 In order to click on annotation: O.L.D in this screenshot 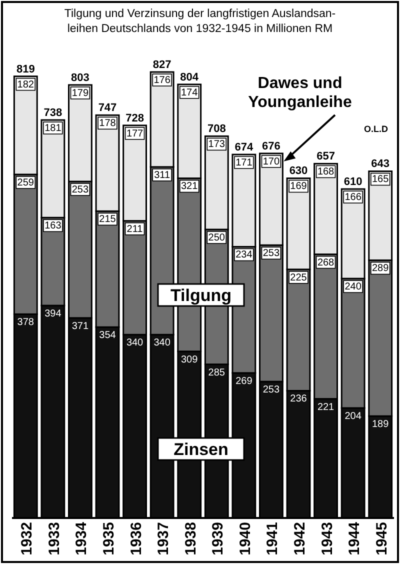, I will do `click(376, 129)`.